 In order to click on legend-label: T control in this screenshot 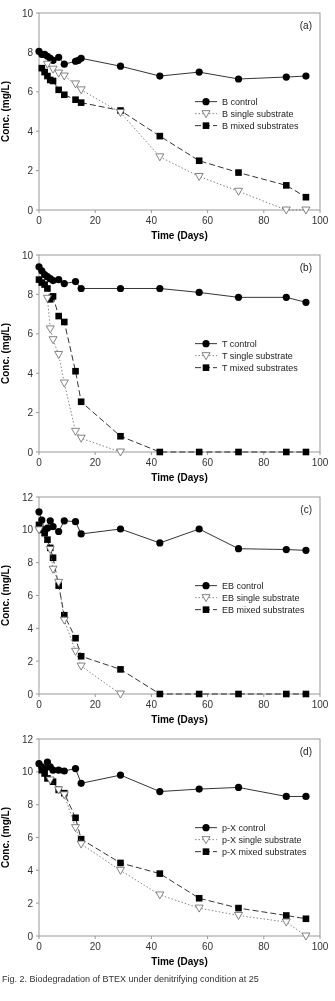, I will do `click(239, 344)`.